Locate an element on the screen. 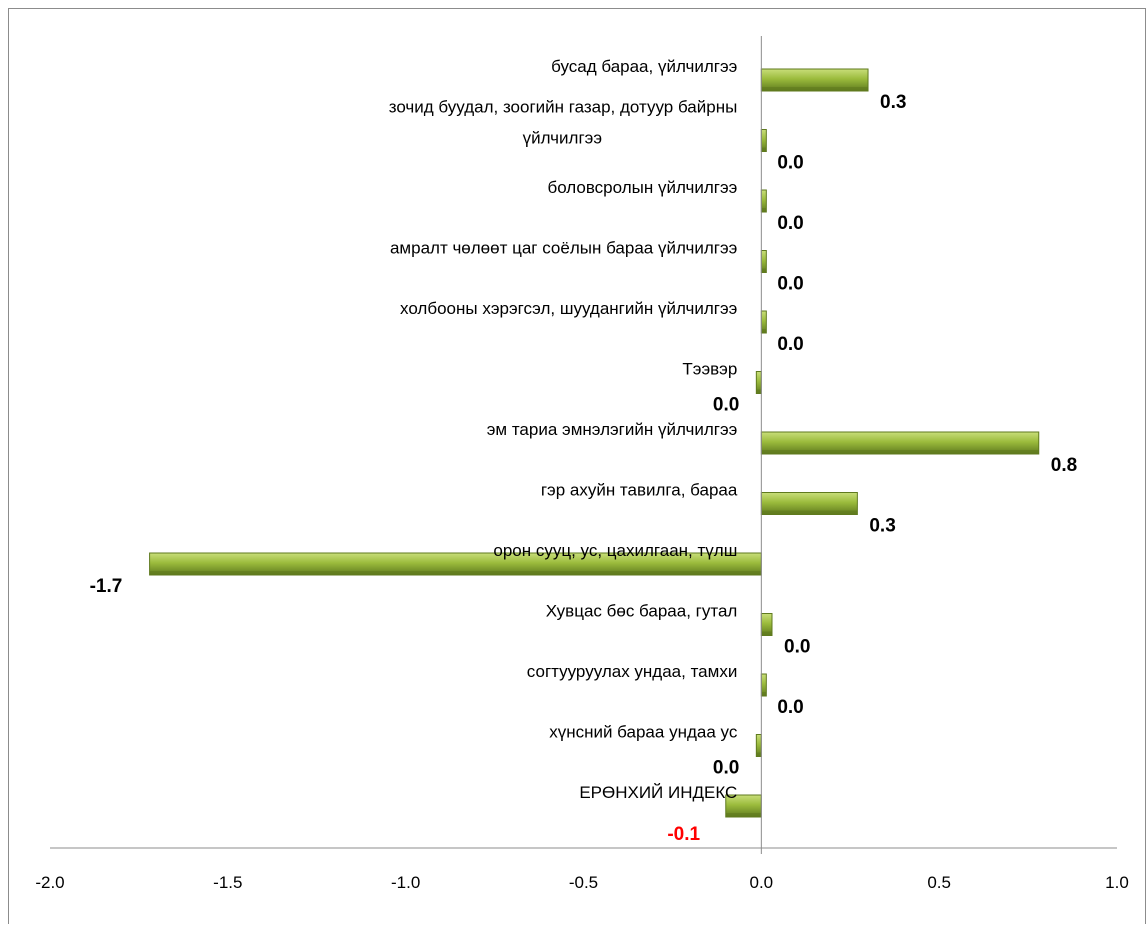 This screenshot has width=1148, height=926. value-label: 0.8 is located at coordinates (1064, 465).